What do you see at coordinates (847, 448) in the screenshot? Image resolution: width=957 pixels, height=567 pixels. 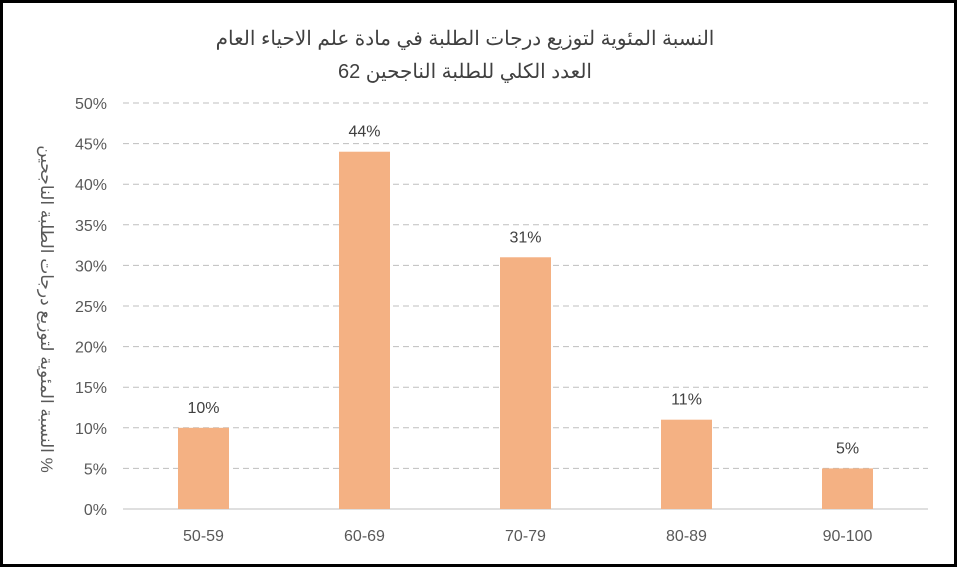 I see `data-label: 5%` at bounding box center [847, 448].